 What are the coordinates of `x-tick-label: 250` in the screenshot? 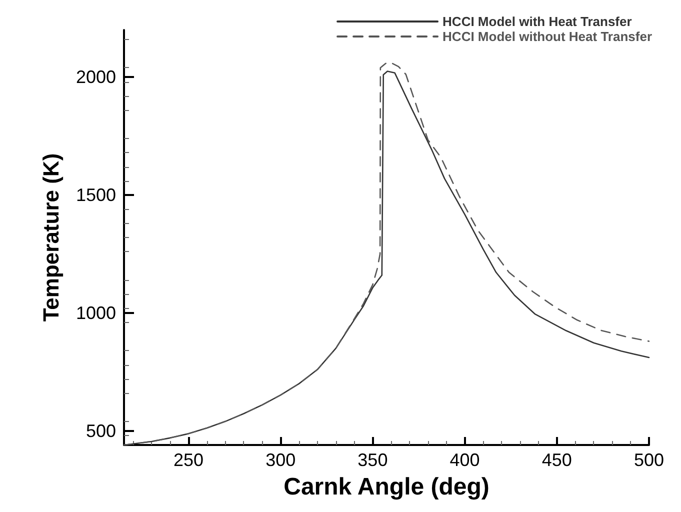 It's located at (188, 460).